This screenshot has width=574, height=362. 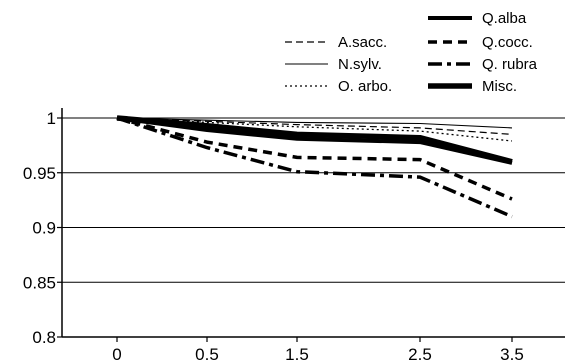 What do you see at coordinates (499, 86) in the screenshot?
I see `legend-label: Misc.` at bounding box center [499, 86].